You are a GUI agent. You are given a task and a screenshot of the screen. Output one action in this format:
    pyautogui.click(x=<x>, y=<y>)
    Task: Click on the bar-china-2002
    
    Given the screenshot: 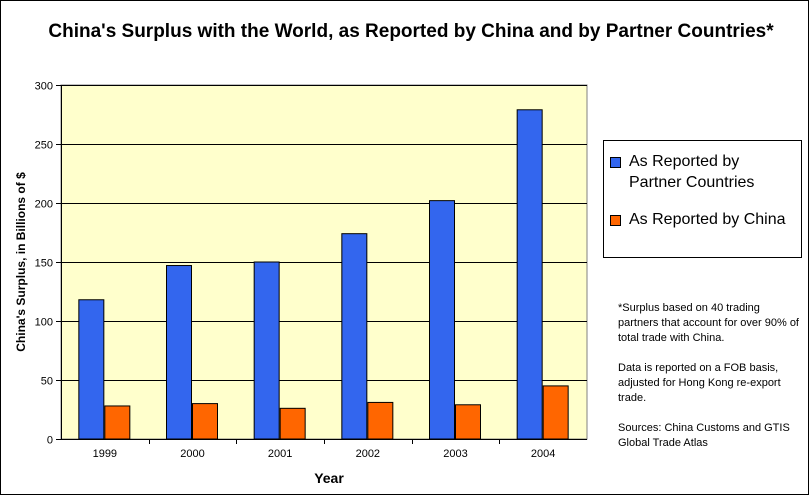 What is the action you would take?
    pyautogui.click(x=380, y=420)
    